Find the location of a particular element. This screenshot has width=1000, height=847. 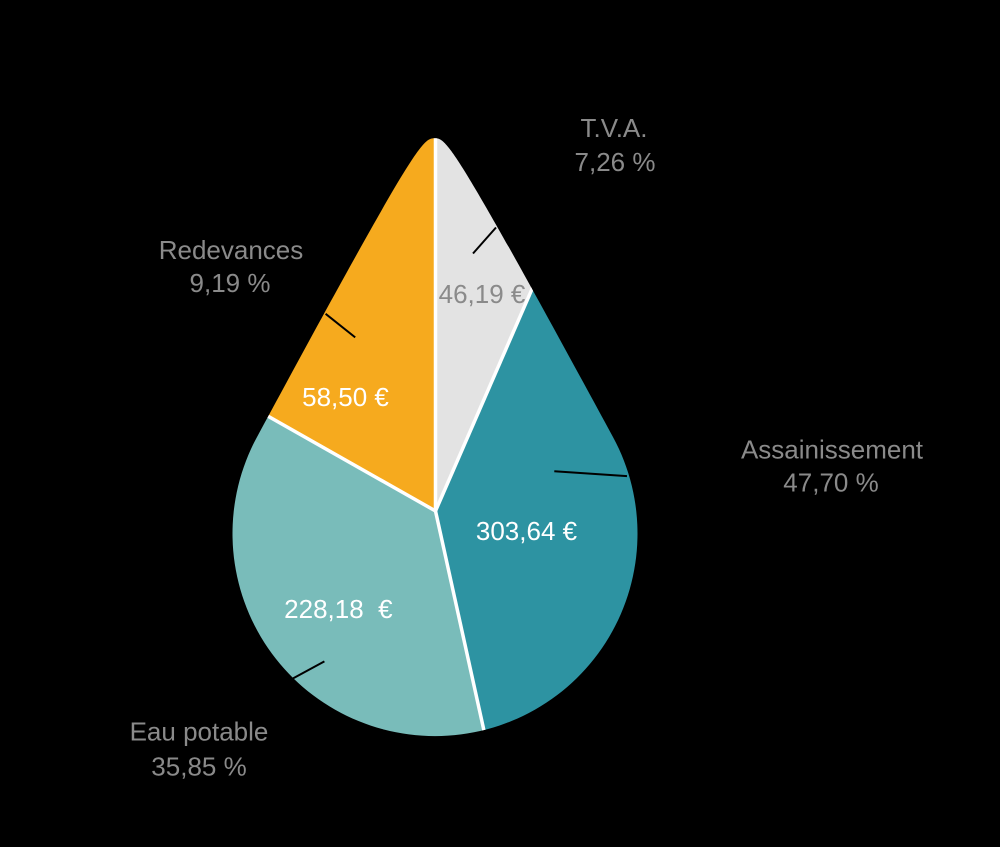

svg-text: Eau potable is located at coordinates (199, 732).